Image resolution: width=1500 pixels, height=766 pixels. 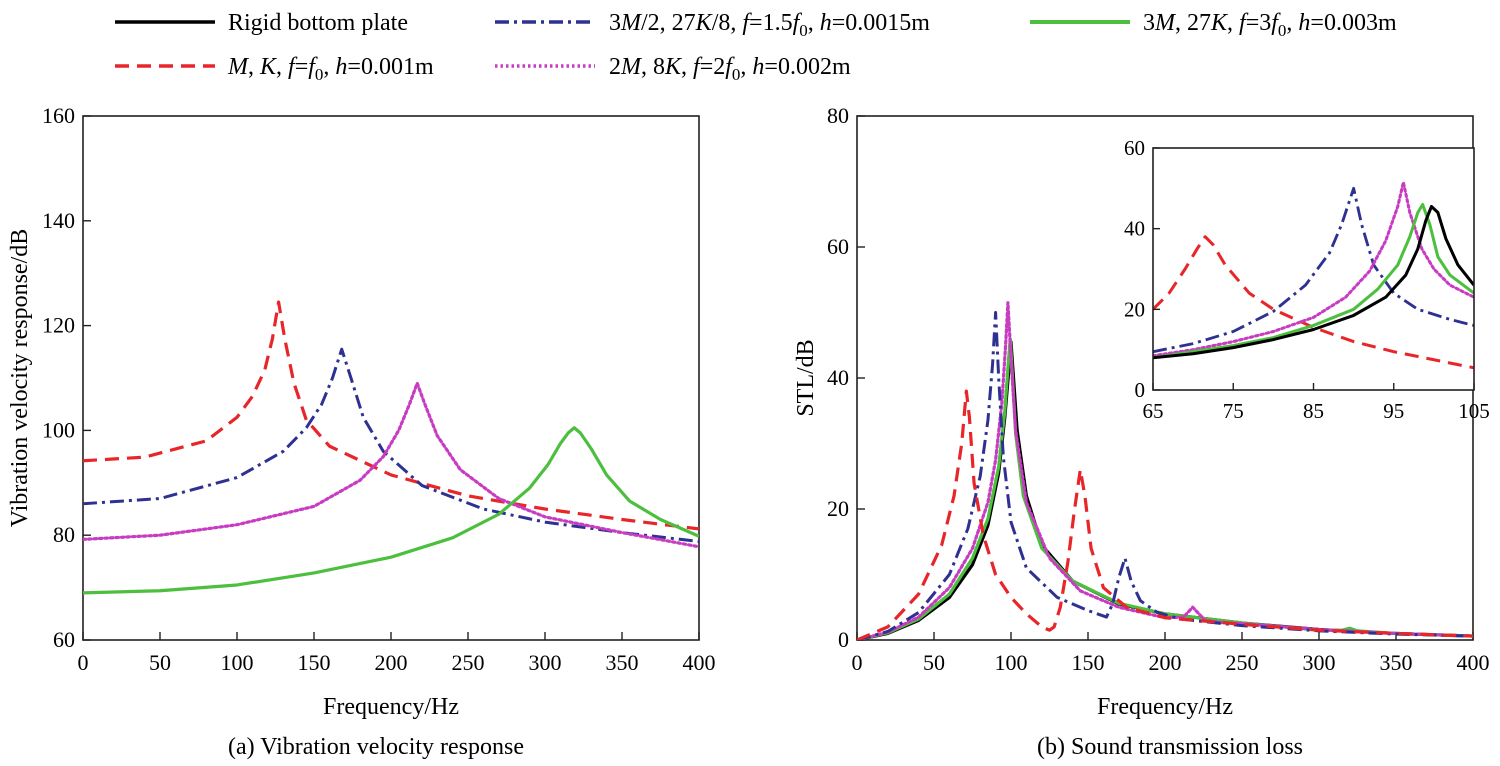 I want to click on legend-label-s1: M, K, f=f0, h=0.001m, so click(x=330, y=69).